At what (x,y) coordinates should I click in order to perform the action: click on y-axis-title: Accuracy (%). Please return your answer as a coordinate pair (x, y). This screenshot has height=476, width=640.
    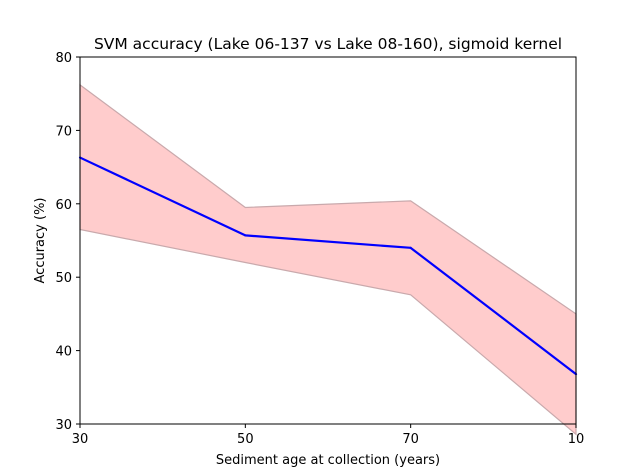
    Looking at the image, I should click on (40, 241).